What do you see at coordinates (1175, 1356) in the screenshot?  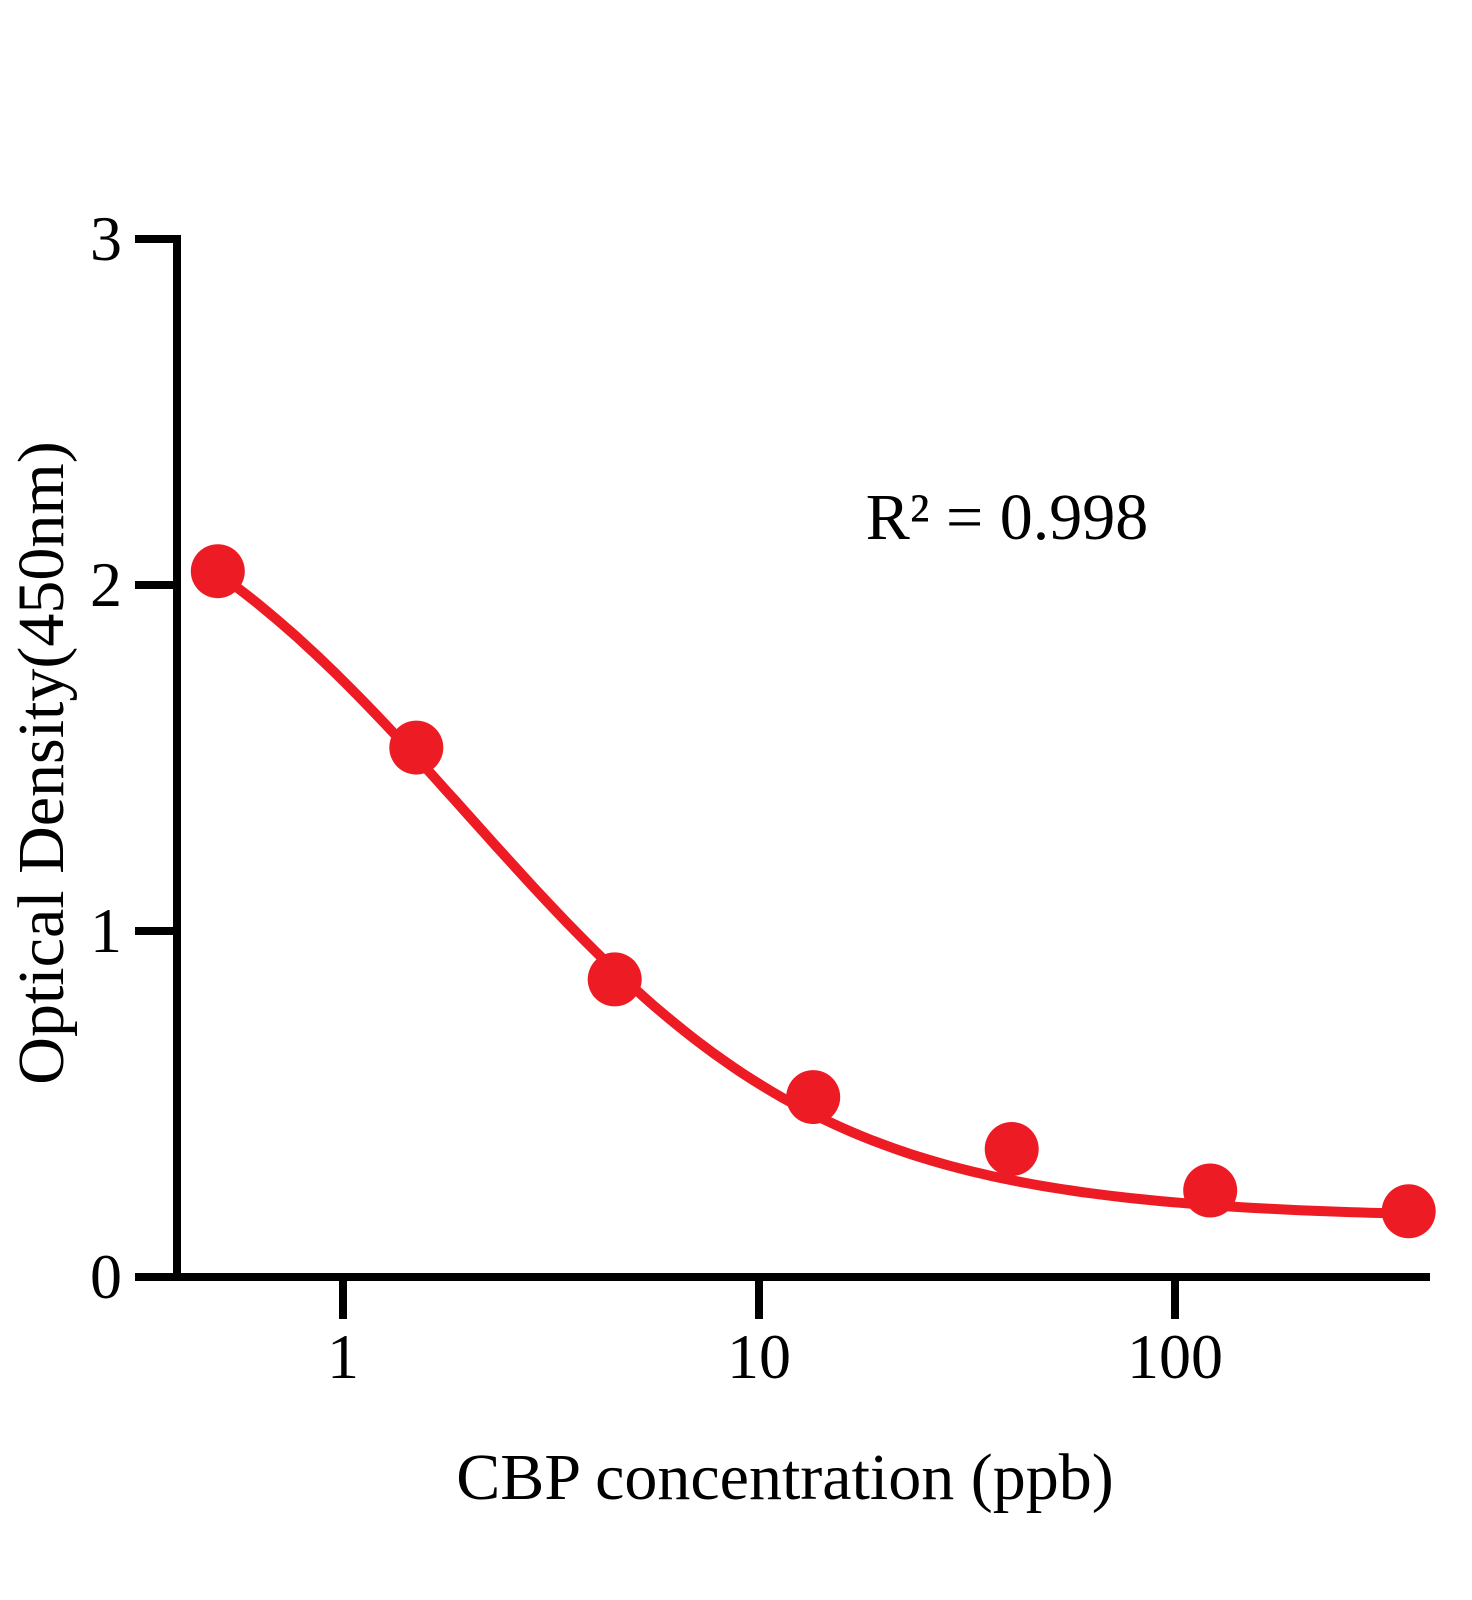 I see `x-tick-label: 100` at bounding box center [1175, 1356].